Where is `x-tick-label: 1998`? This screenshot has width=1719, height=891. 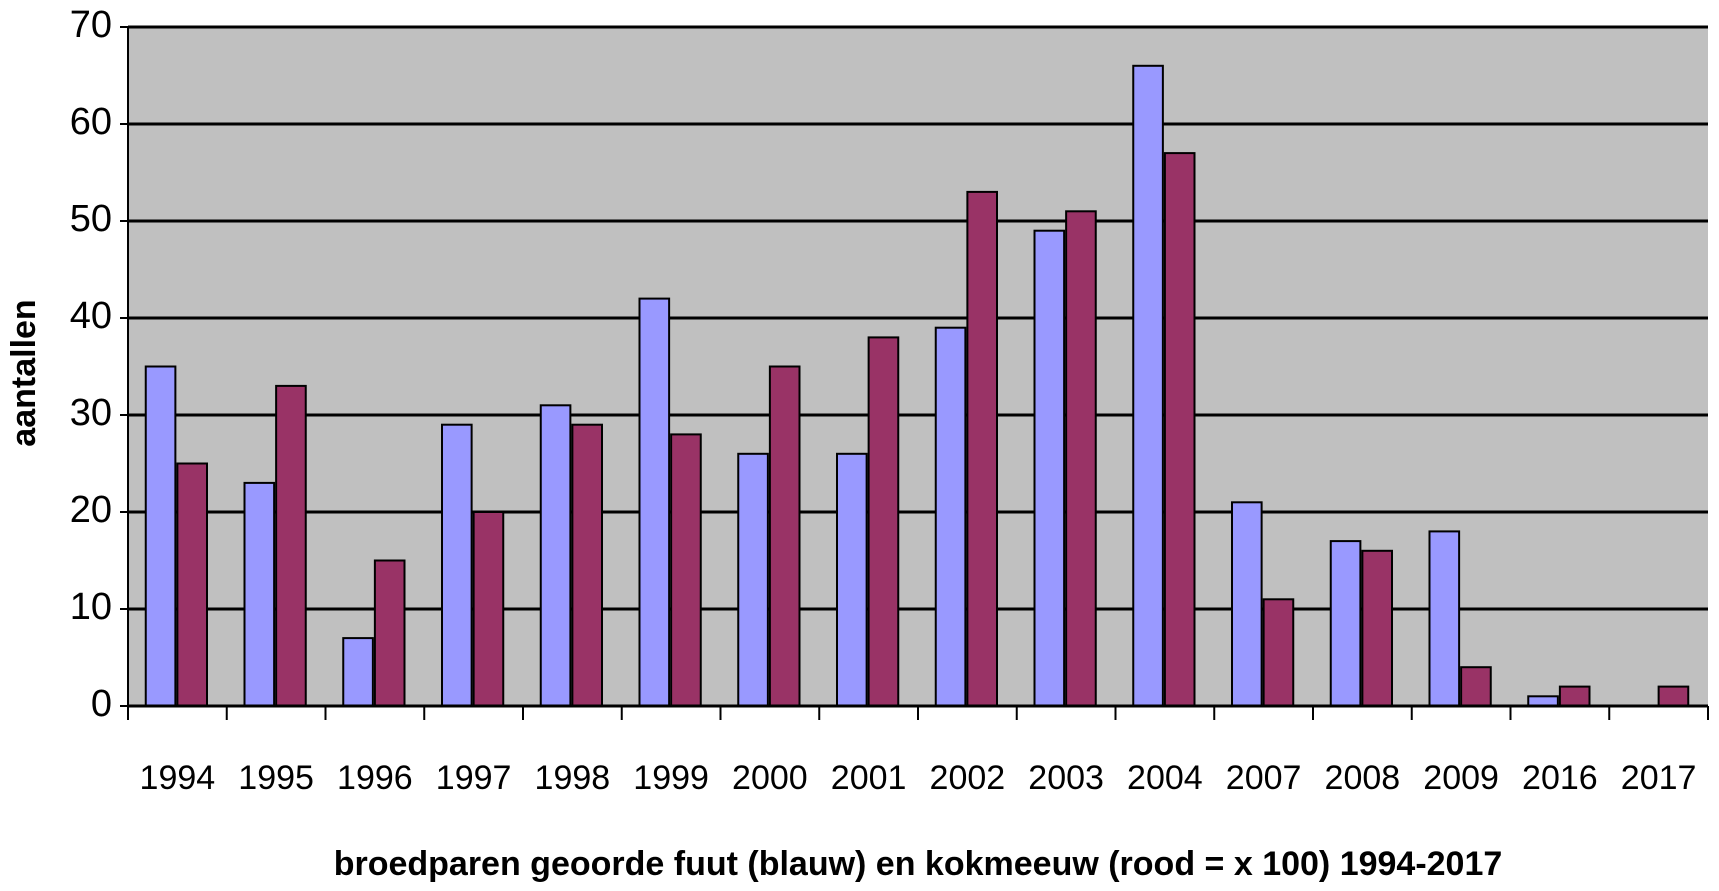
x-tick-label: 1998 is located at coordinates (573, 778).